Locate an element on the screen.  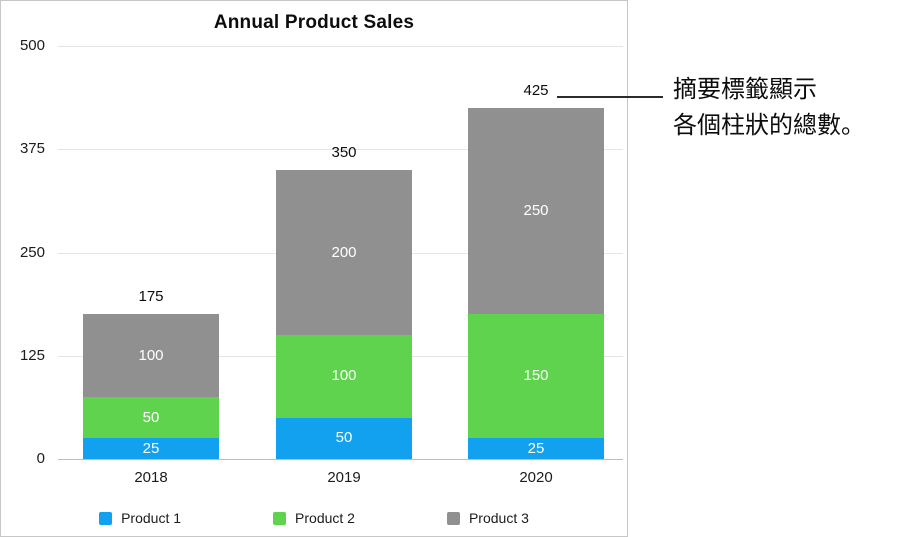
legend-label: Product 3 is located at coordinates (498, 518).